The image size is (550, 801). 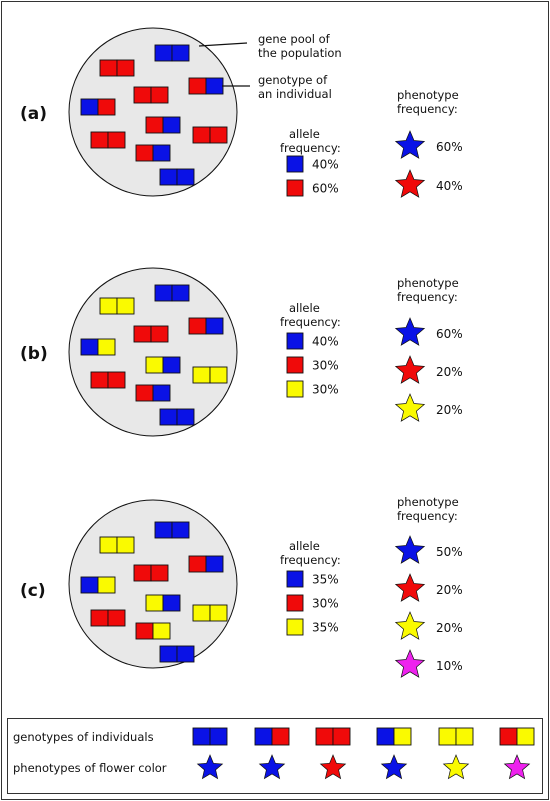 I want to click on legend-genotypes-label: genotypes of individuals, so click(x=83, y=737).